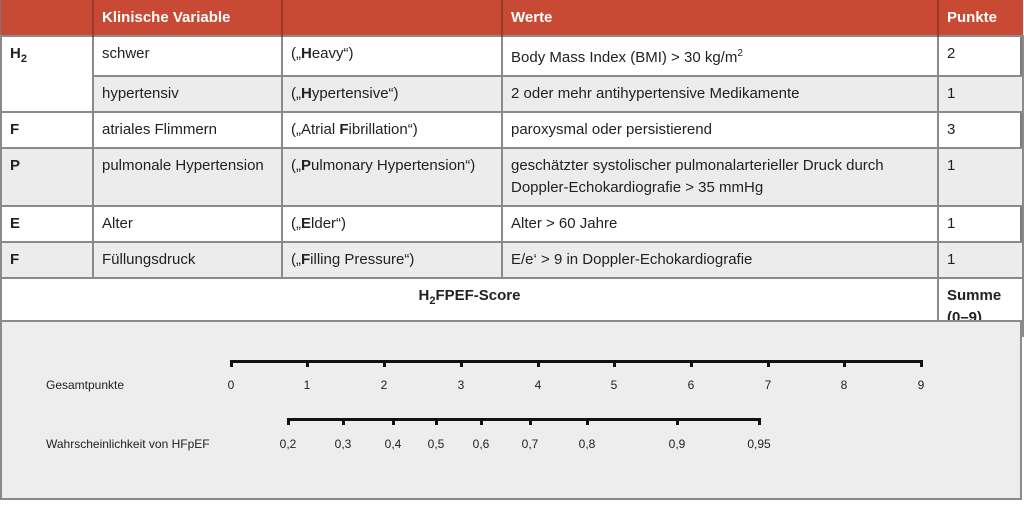  I want to click on header-abbr, so click(47, 18).